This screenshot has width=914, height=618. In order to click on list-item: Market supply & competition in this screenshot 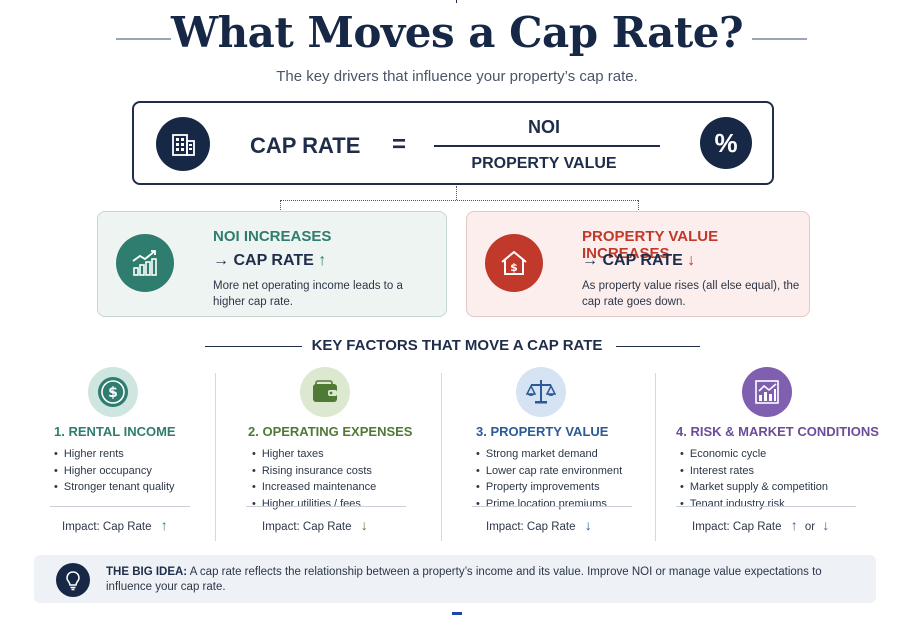, I will do `click(754, 487)`.